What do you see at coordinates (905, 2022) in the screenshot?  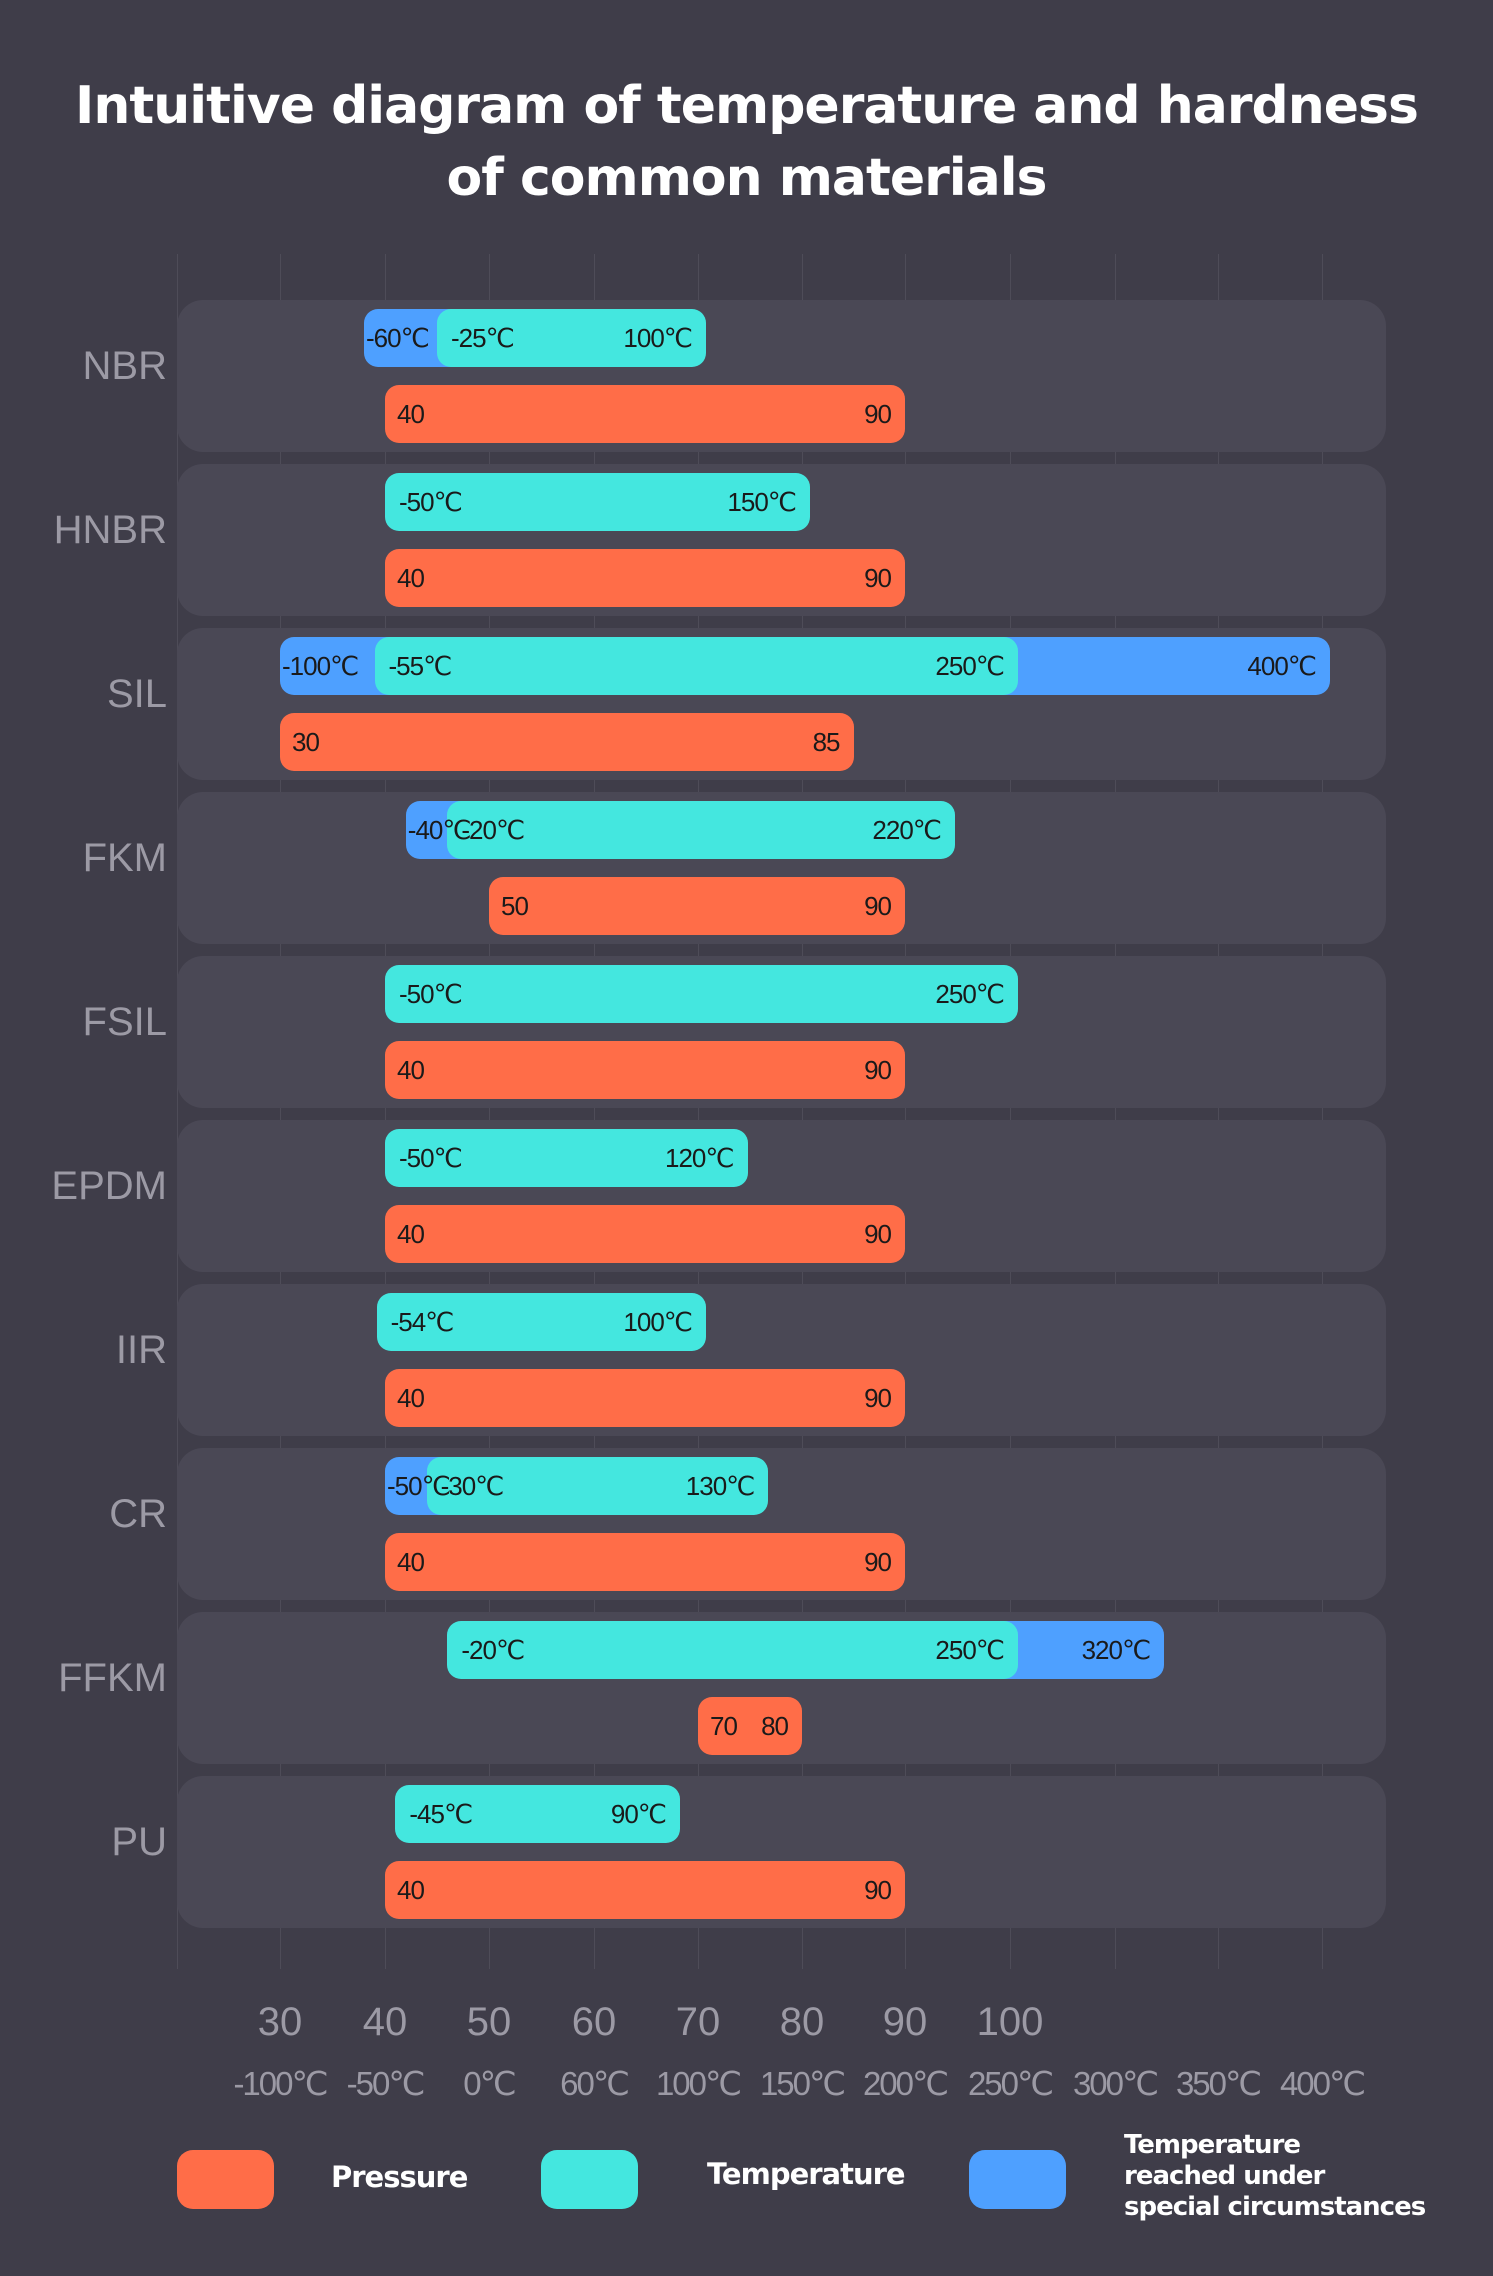 I see `pressure-tick-label: 90` at bounding box center [905, 2022].